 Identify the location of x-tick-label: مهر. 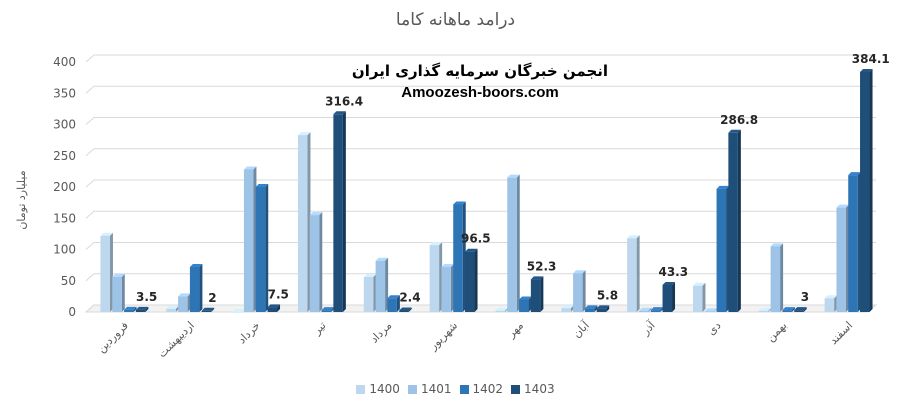
(515, 330).